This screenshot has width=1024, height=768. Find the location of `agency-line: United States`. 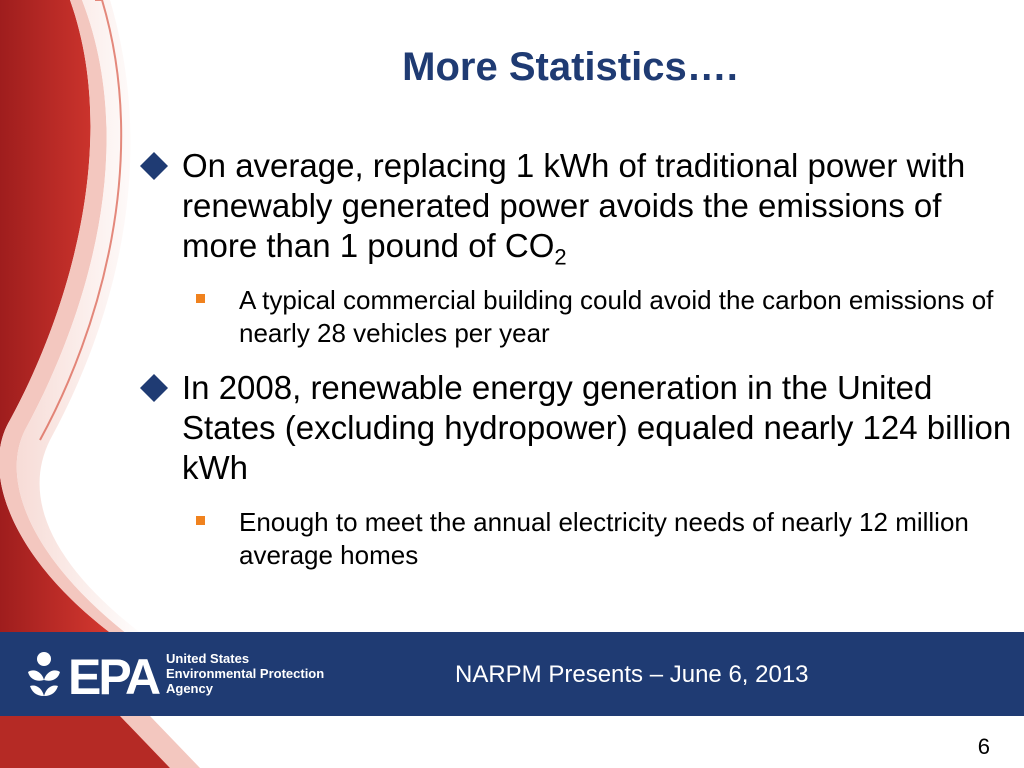

agency-line: United States is located at coordinates (208, 658).